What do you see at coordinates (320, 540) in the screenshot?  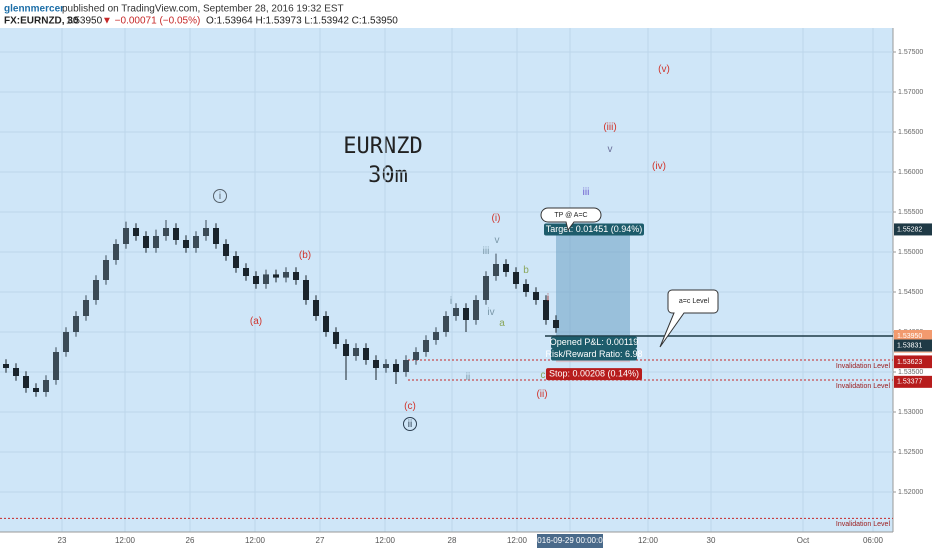 I see `x-tick-label: 27` at bounding box center [320, 540].